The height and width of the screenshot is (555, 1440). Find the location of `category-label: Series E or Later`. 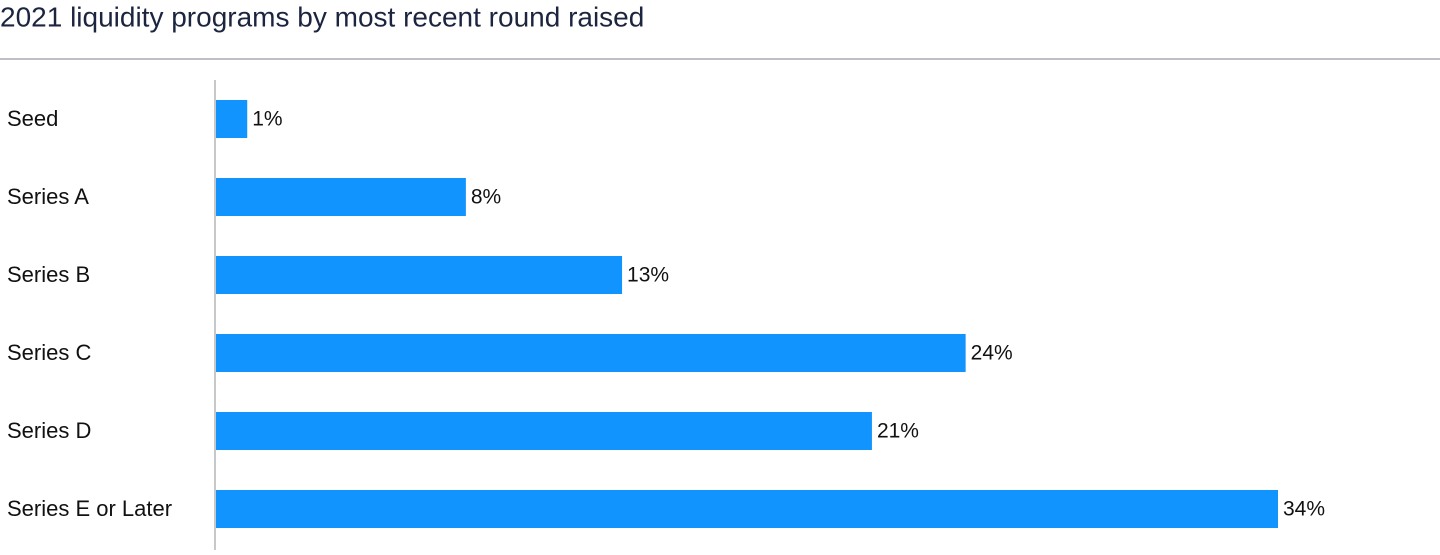

category-label: Series E or Later is located at coordinates (89, 508).